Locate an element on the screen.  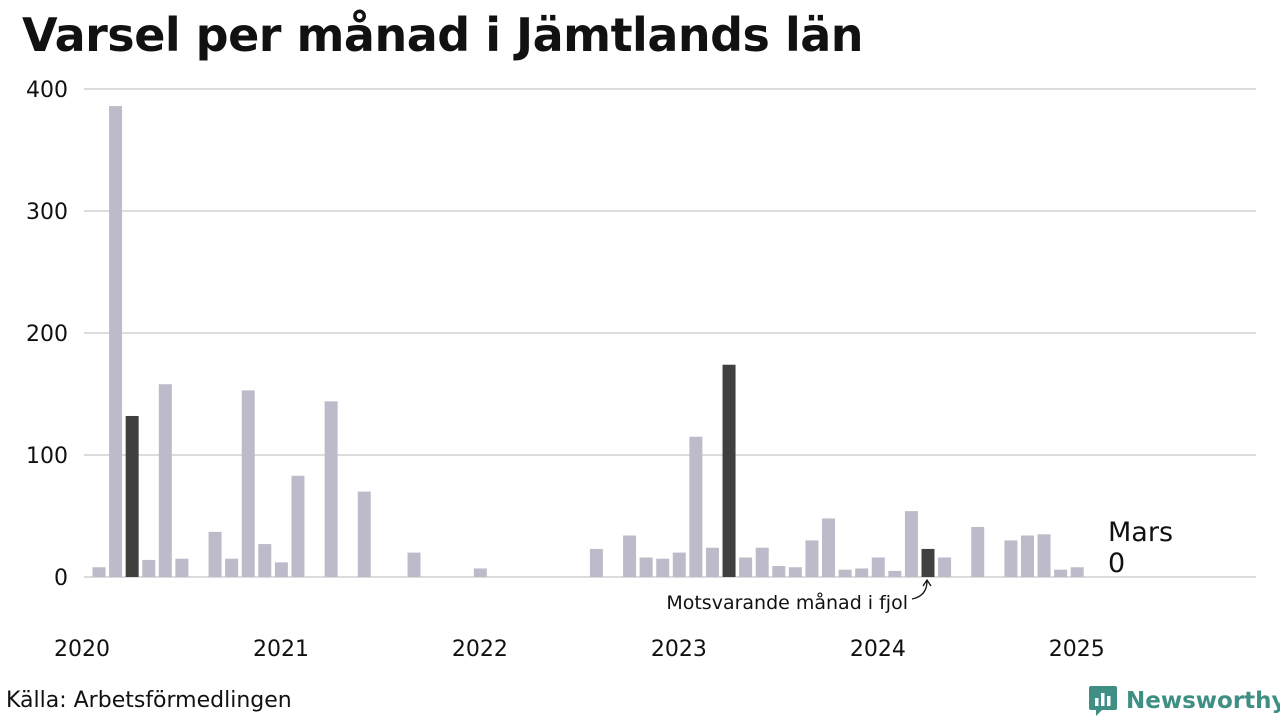
y-tick-label-200: 200 is located at coordinates (47, 334).